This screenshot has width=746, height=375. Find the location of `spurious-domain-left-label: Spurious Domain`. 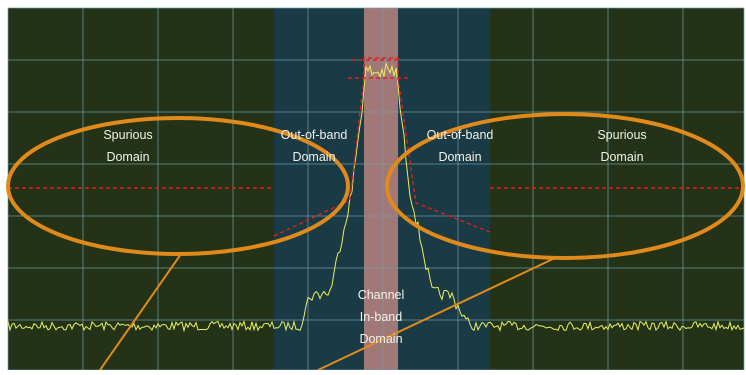

spurious-domain-left-label: Spurious Domain is located at coordinates (128, 146).